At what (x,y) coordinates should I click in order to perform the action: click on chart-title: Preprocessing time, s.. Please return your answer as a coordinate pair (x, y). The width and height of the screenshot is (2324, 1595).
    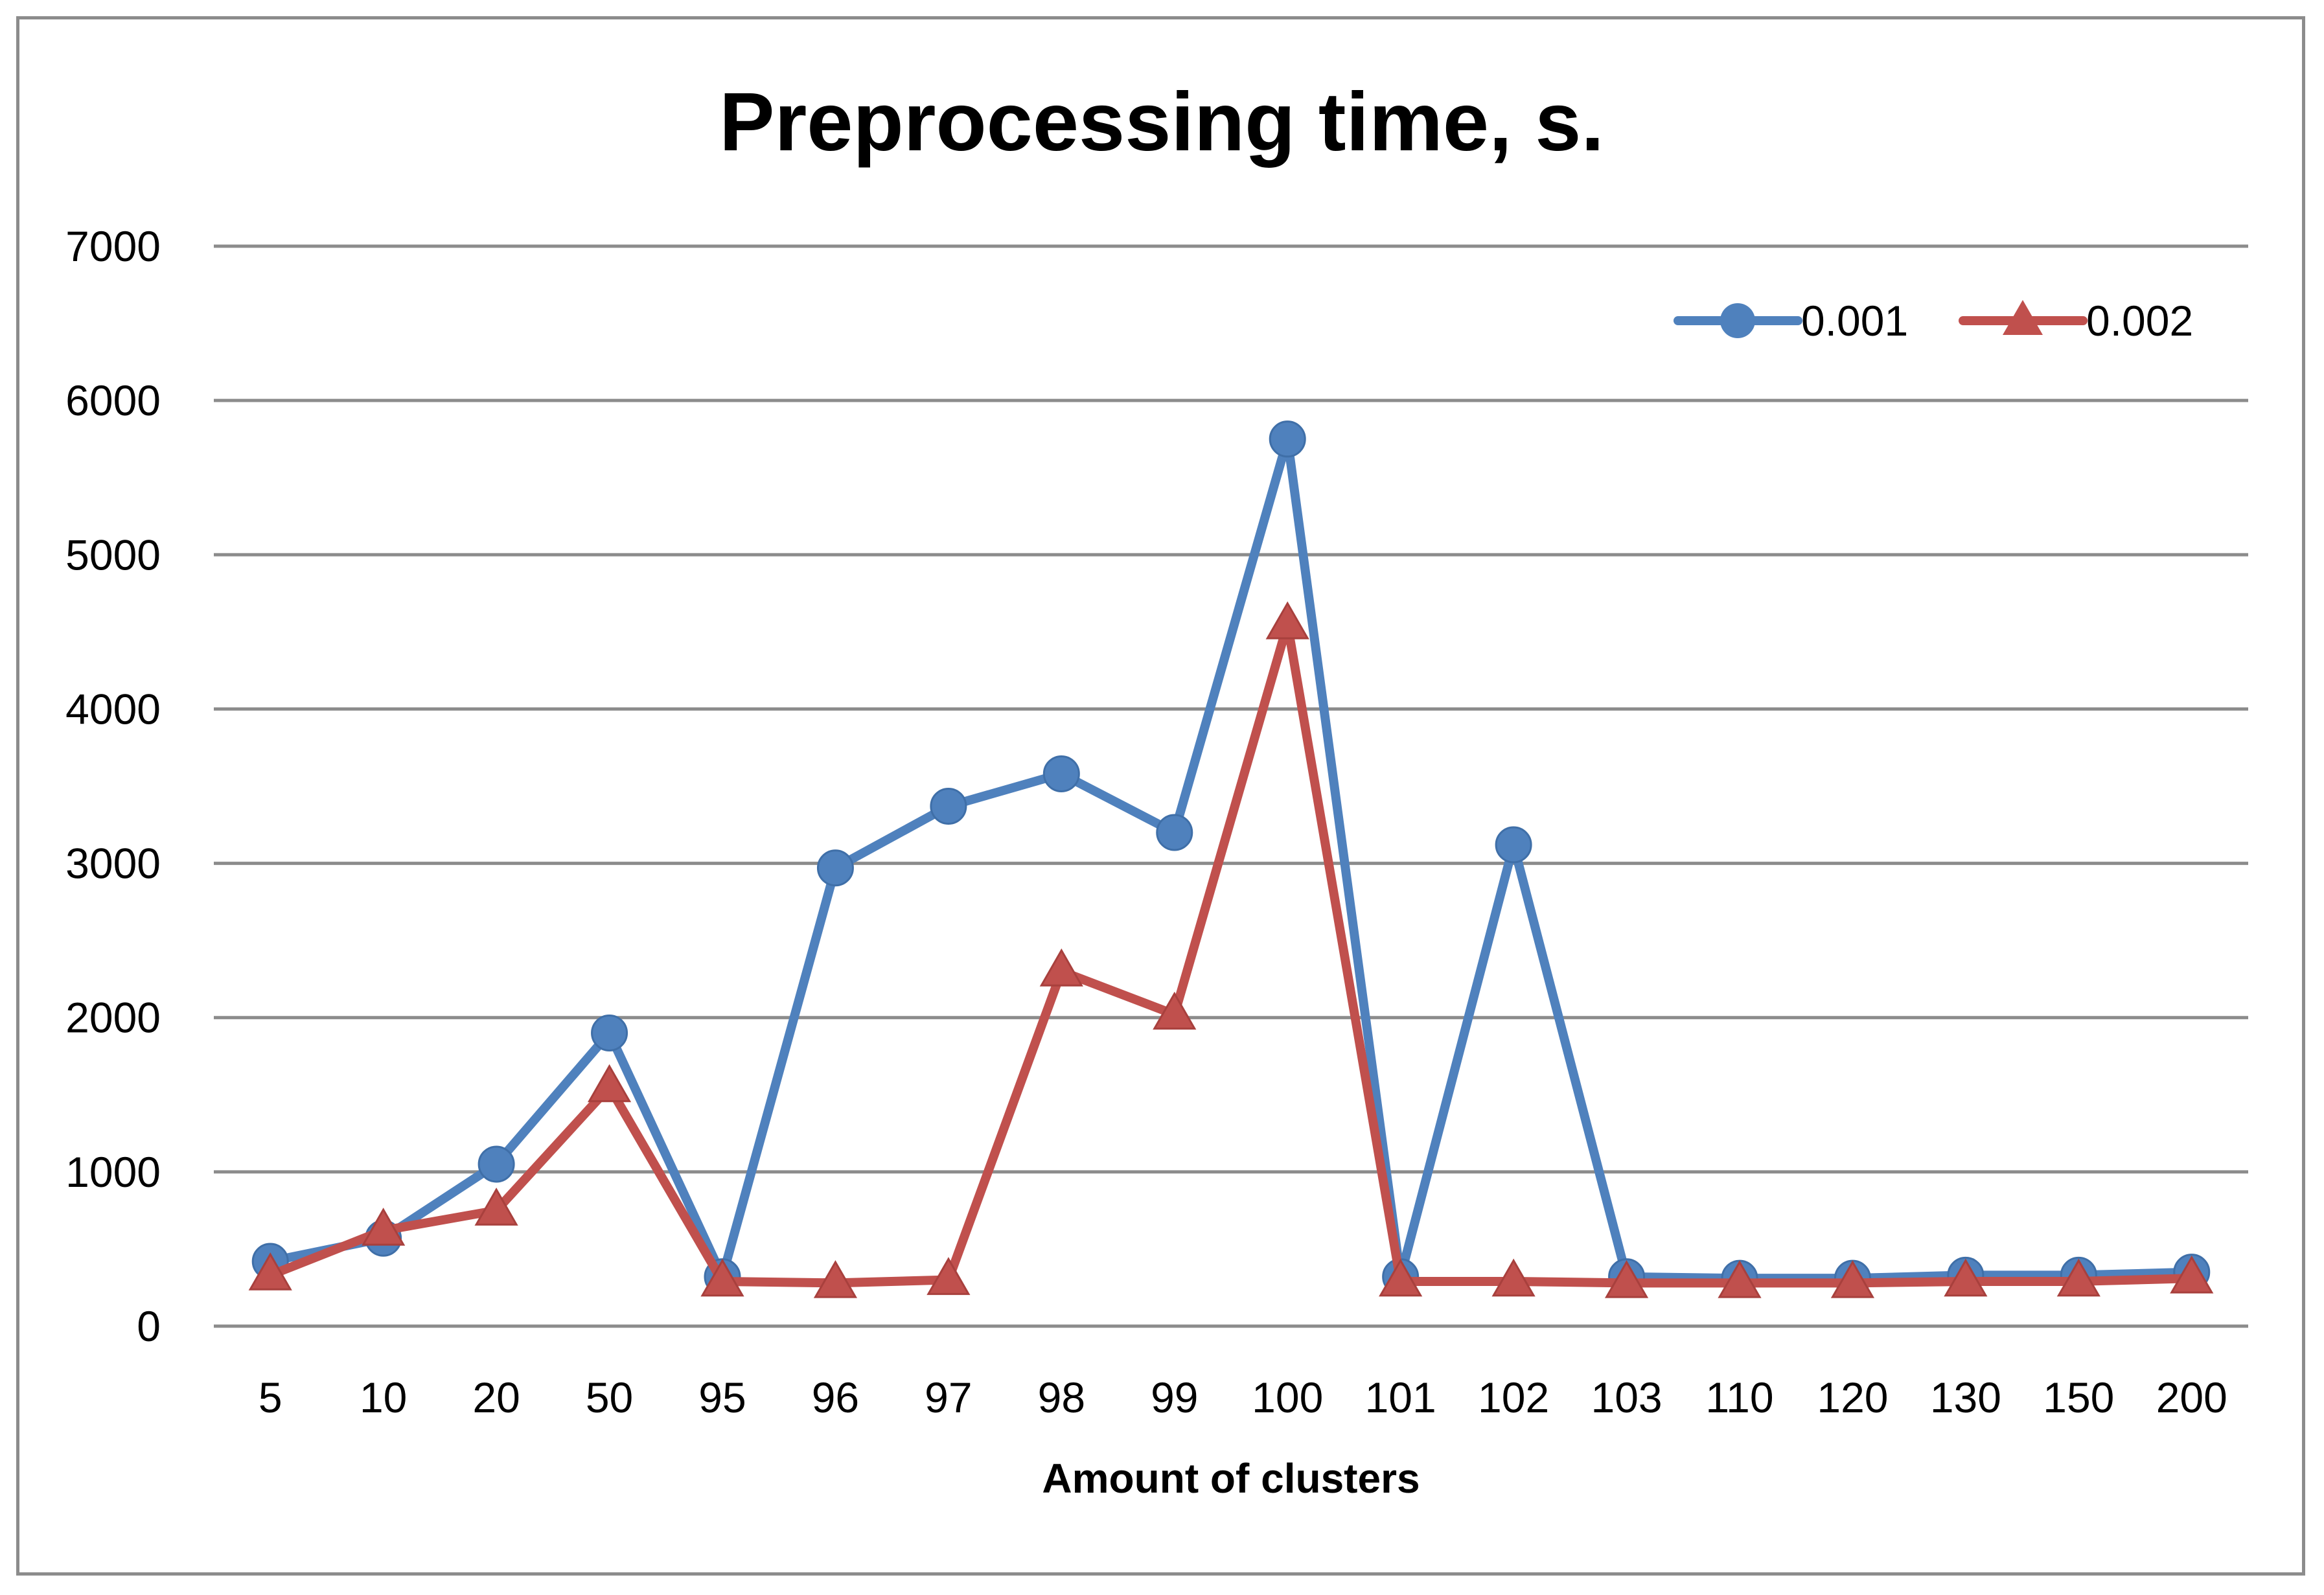
    Looking at the image, I should click on (1161, 122).